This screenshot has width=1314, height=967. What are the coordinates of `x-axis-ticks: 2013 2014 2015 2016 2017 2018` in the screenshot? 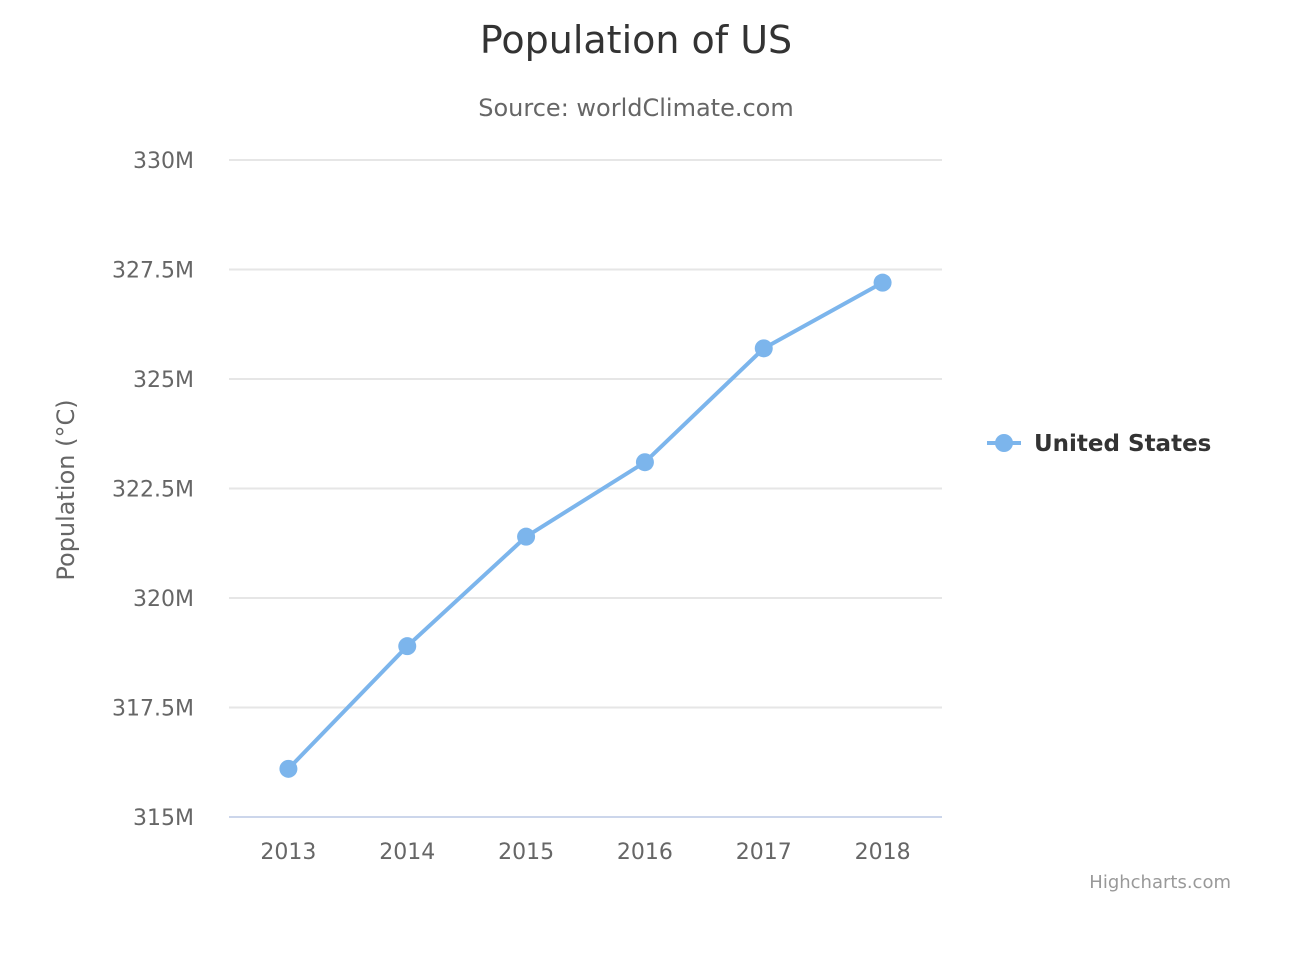 It's located at (585, 852).